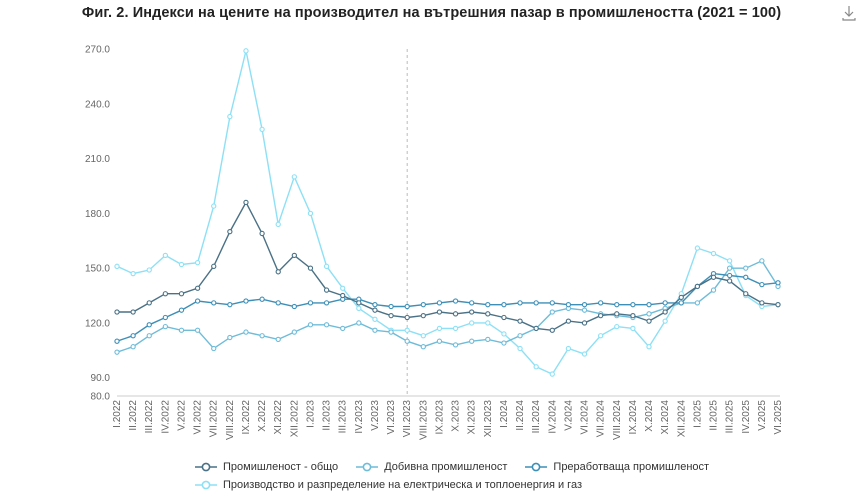 The height and width of the screenshot is (498, 863). Describe the element at coordinates (617, 467) in the screenshot. I see `legend-item: Преработваща промишленост` at that location.